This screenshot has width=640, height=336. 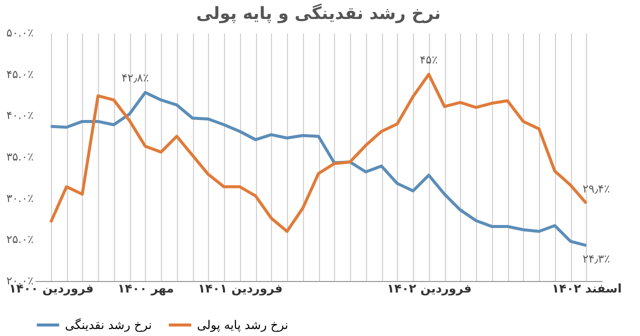 What do you see at coordinates (596, 259) in the screenshot?
I see `annotation: ۲۴٫۳٪` at bounding box center [596, 259].